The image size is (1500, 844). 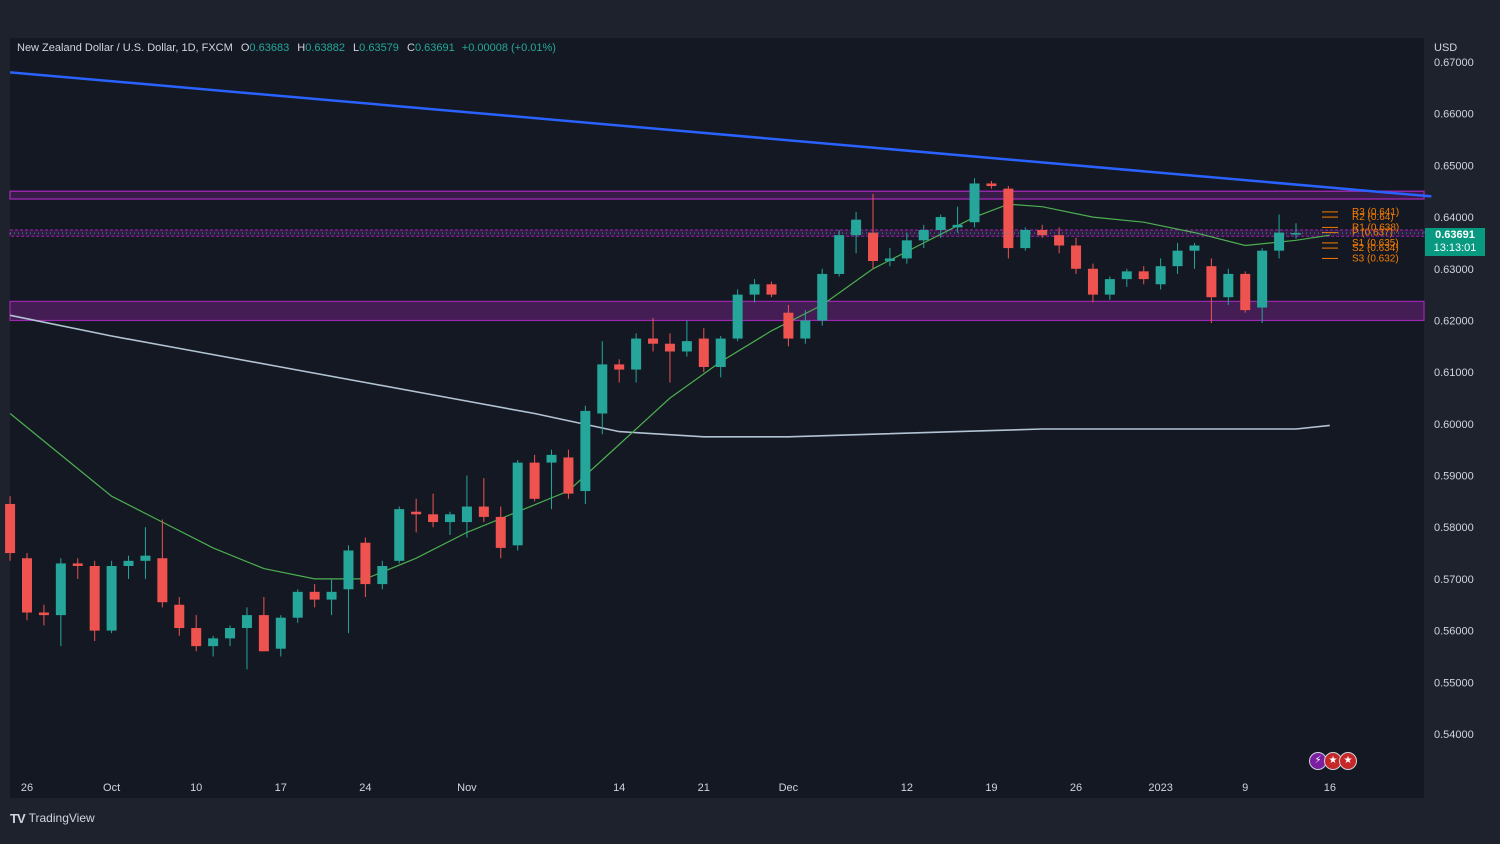 I want to click on x-tick-label: 21, so click(x=704, y=788).